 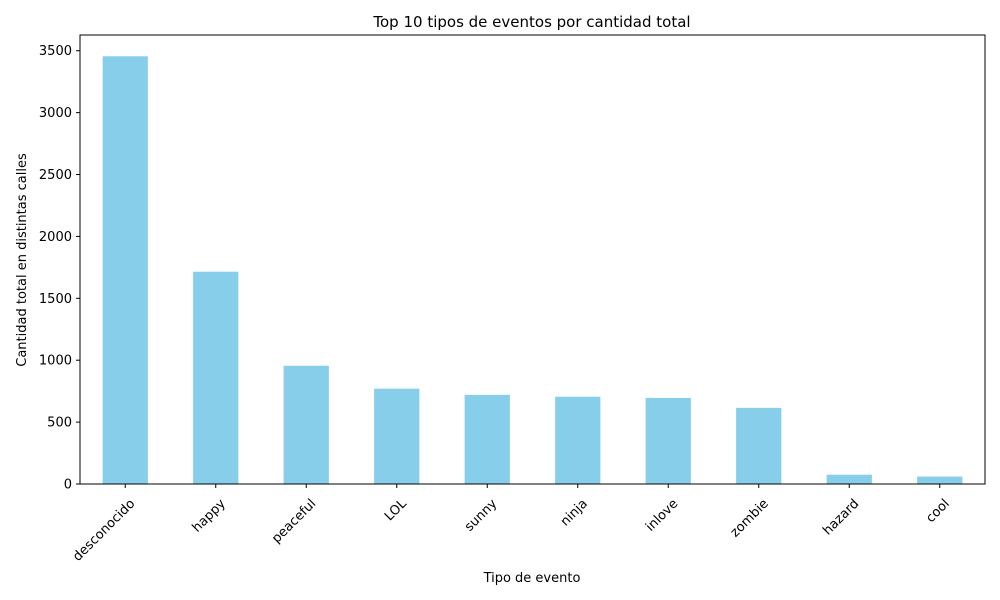 I want to click on y-tick-label: 500, so click(x=59, y=423).